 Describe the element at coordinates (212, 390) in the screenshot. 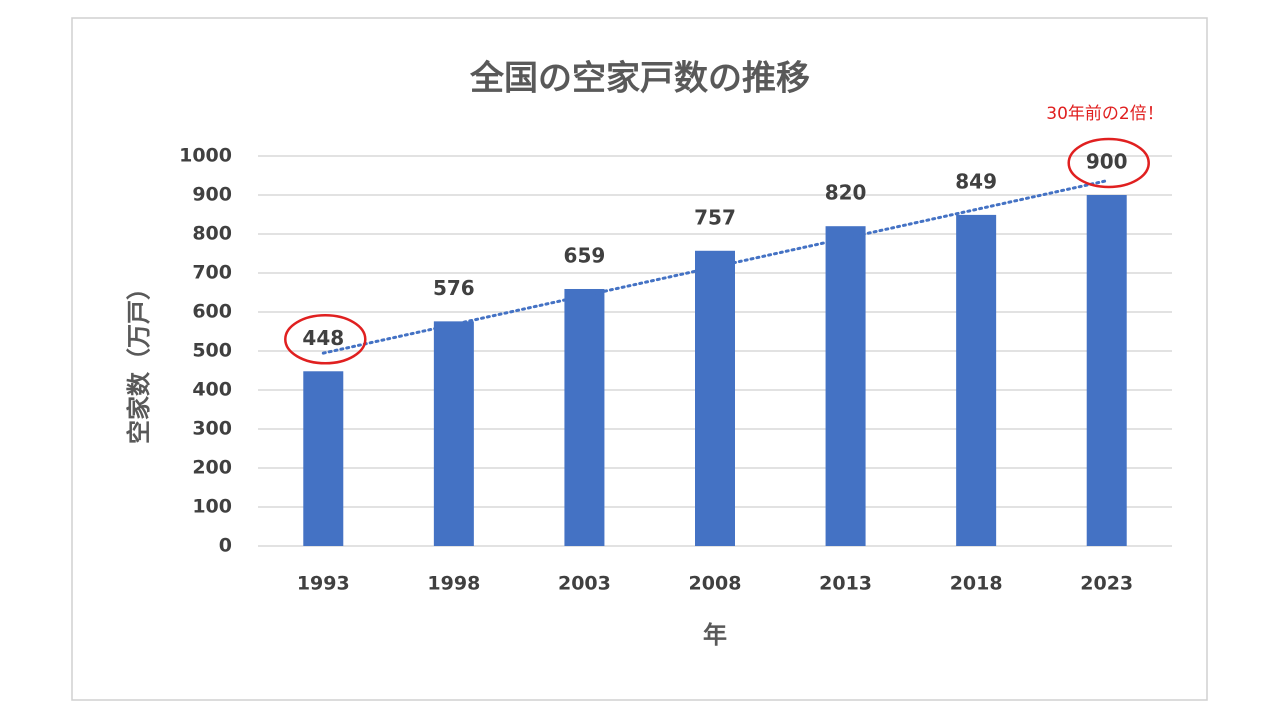

I see `y-tick-label: 400` at that location.